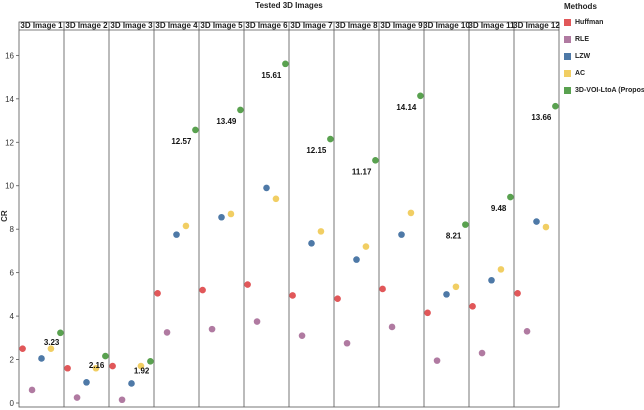  Describe the element at coordinates (356, 25) in the screenshot. I see `column-header: 3D Image 8` at that location.